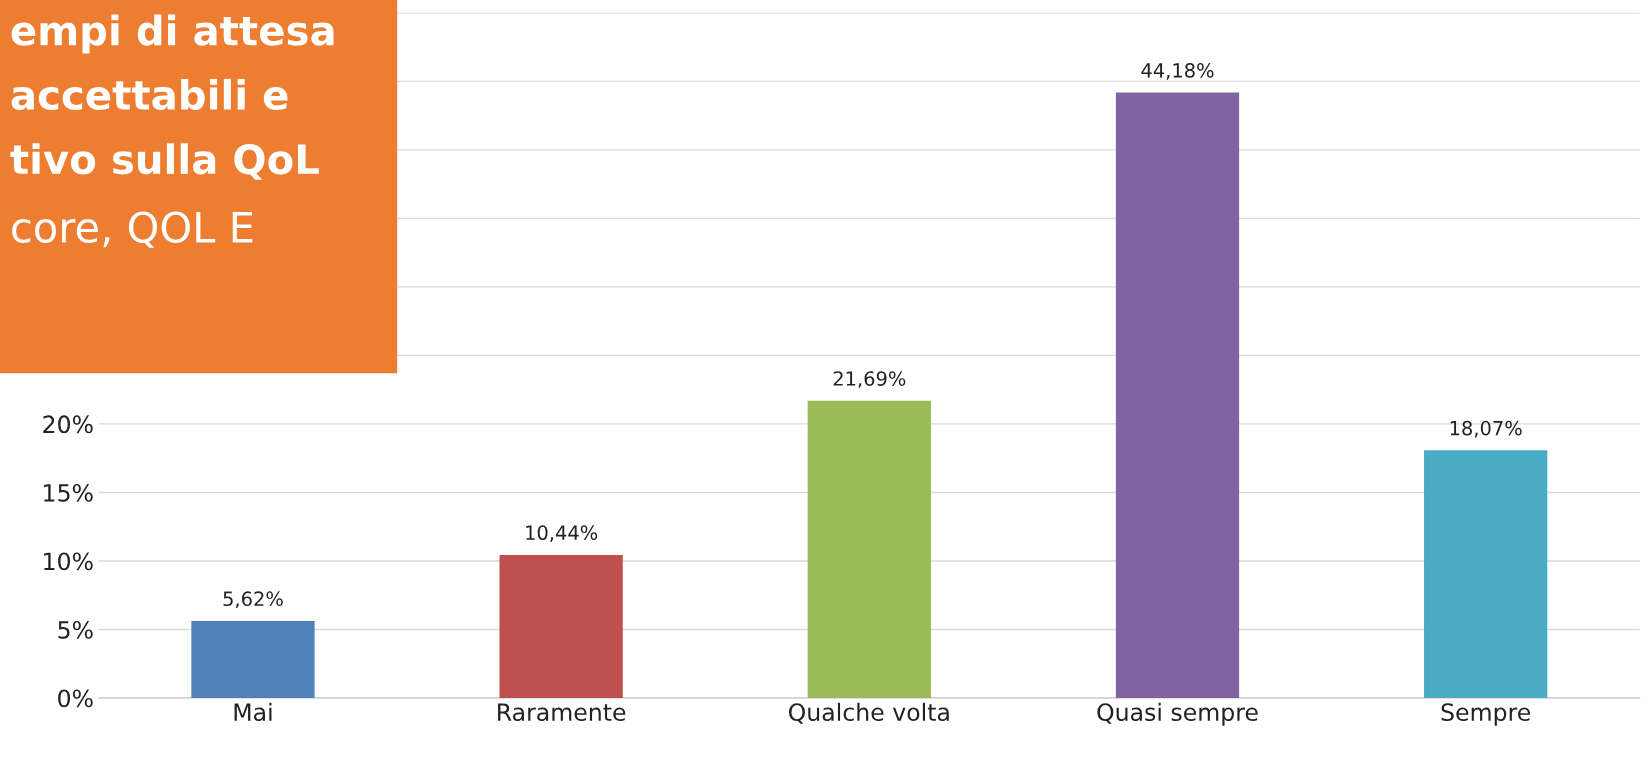  Describe the element at coordinates (149, 94) in the screenshot. I see `annotation: accettabili e` at that location.